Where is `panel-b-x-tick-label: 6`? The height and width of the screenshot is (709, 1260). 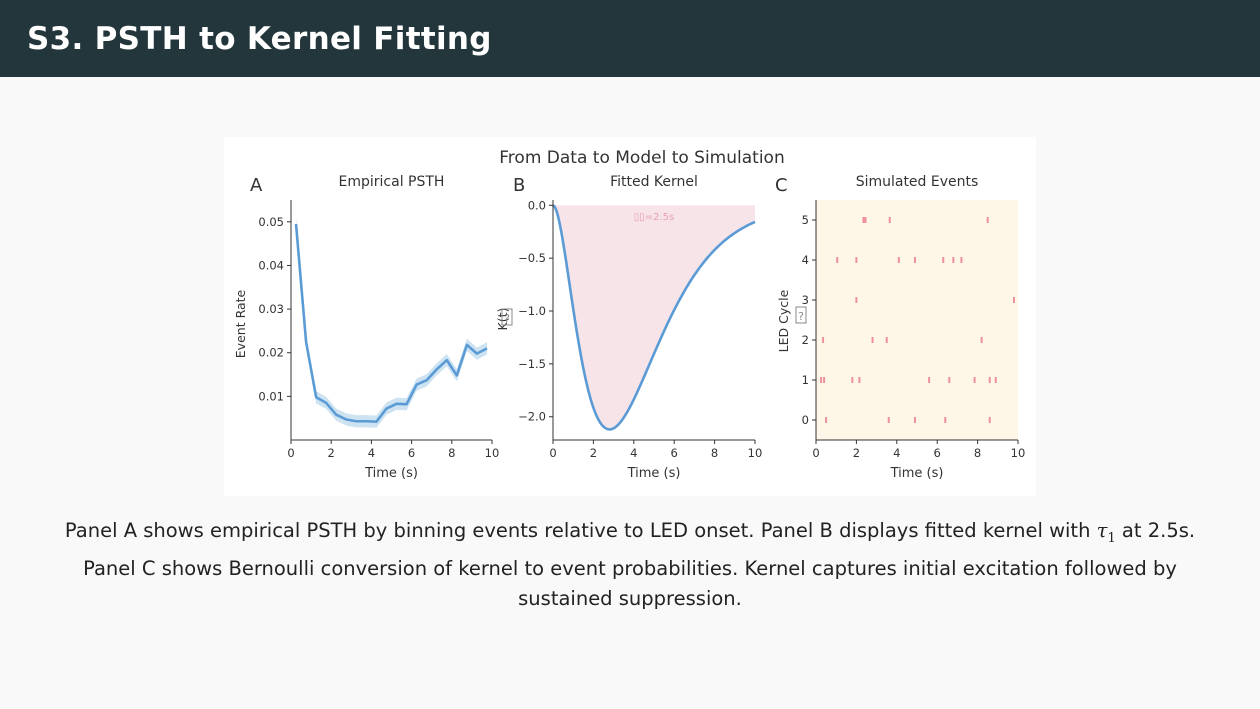 panel-b-x-tick-label: 6 is located at coordinates (674, 453).